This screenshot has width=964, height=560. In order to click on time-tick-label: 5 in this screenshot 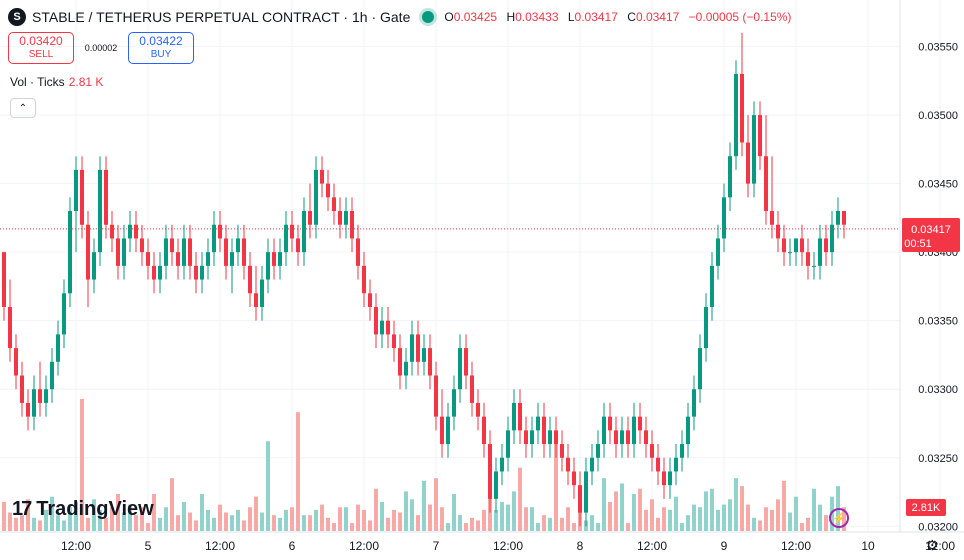, I will do `click(148, 546)`.